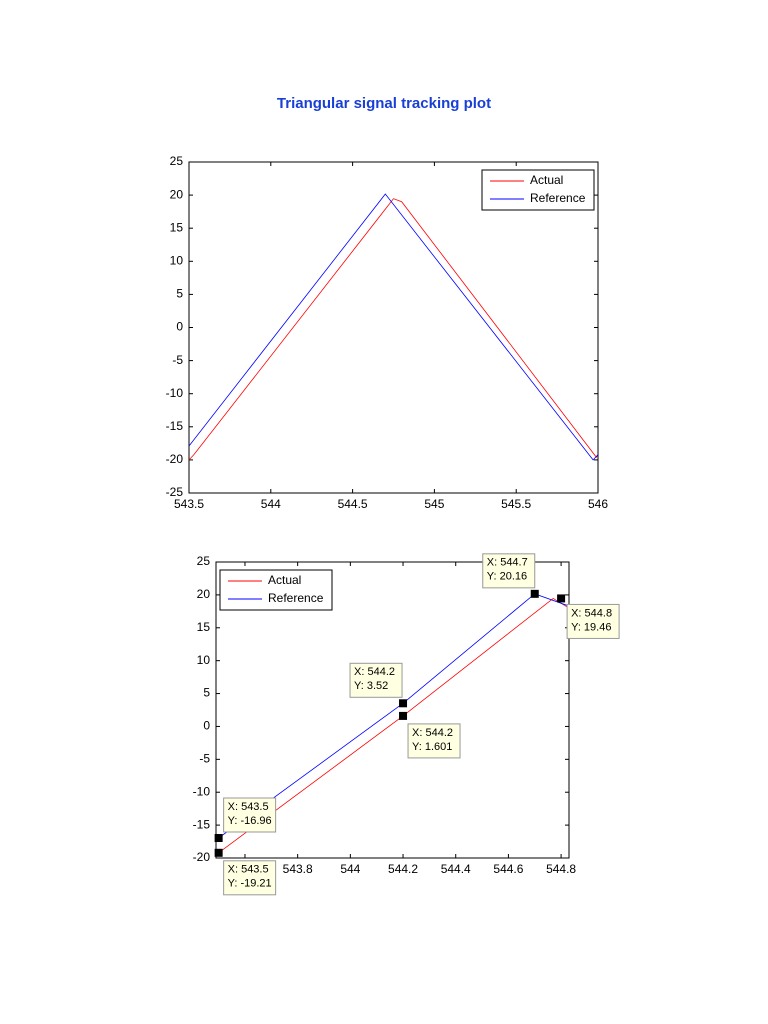  I want to click on x-tick-label: 544.2, so click(403, 869).